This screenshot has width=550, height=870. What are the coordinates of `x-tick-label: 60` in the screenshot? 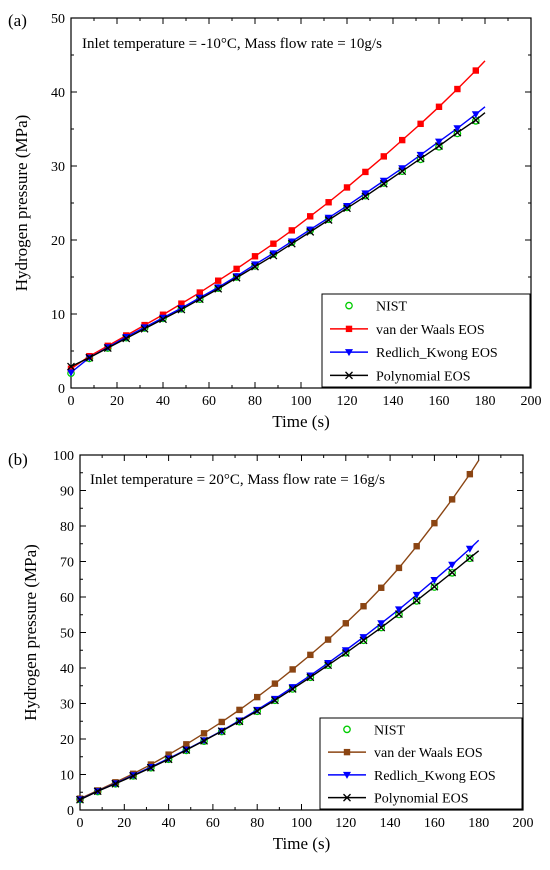 It's located at (209, 401).